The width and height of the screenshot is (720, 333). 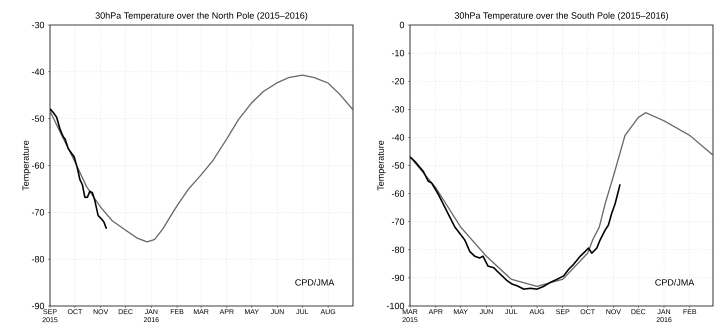 I want to click on y-tick-label: -20, so click(x=398, y=81).